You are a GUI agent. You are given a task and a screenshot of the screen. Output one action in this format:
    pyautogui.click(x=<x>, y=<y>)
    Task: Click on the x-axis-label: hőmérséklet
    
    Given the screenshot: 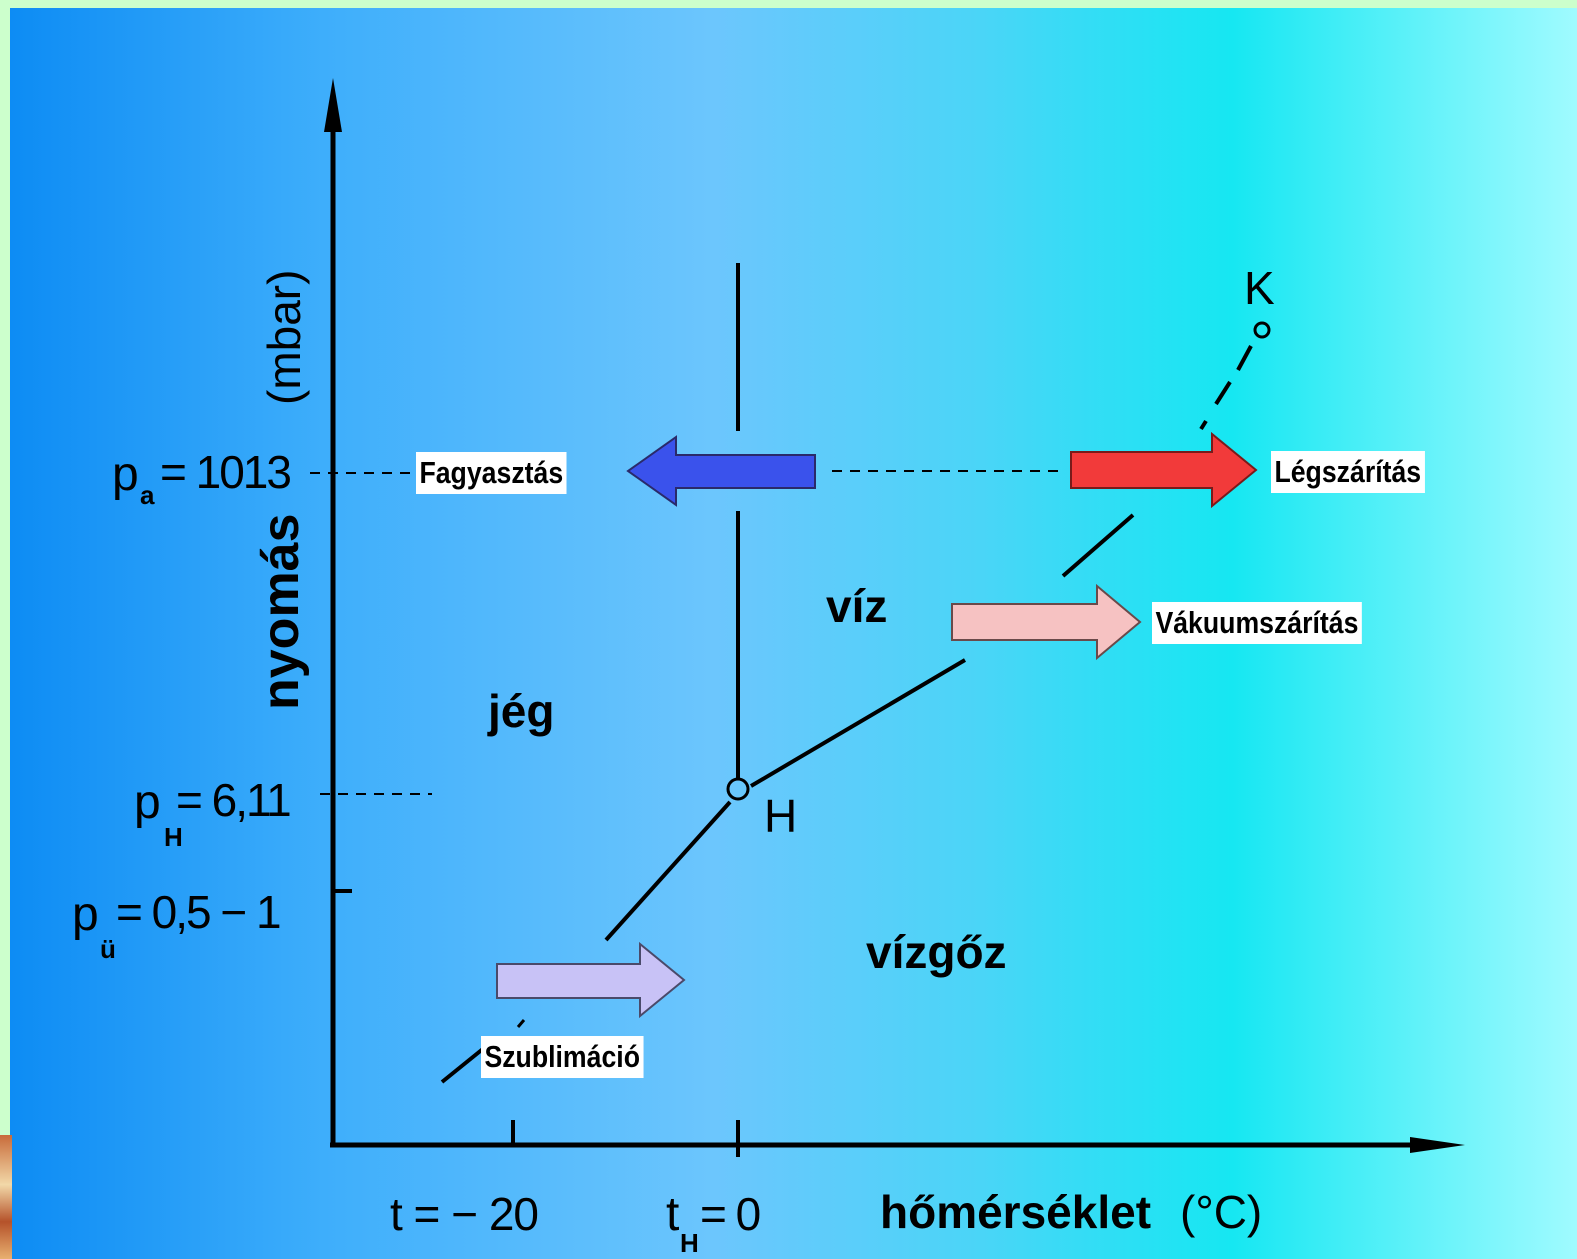 What is the action you would take?
    pyautogui.click(x=1015, y=1212)
    